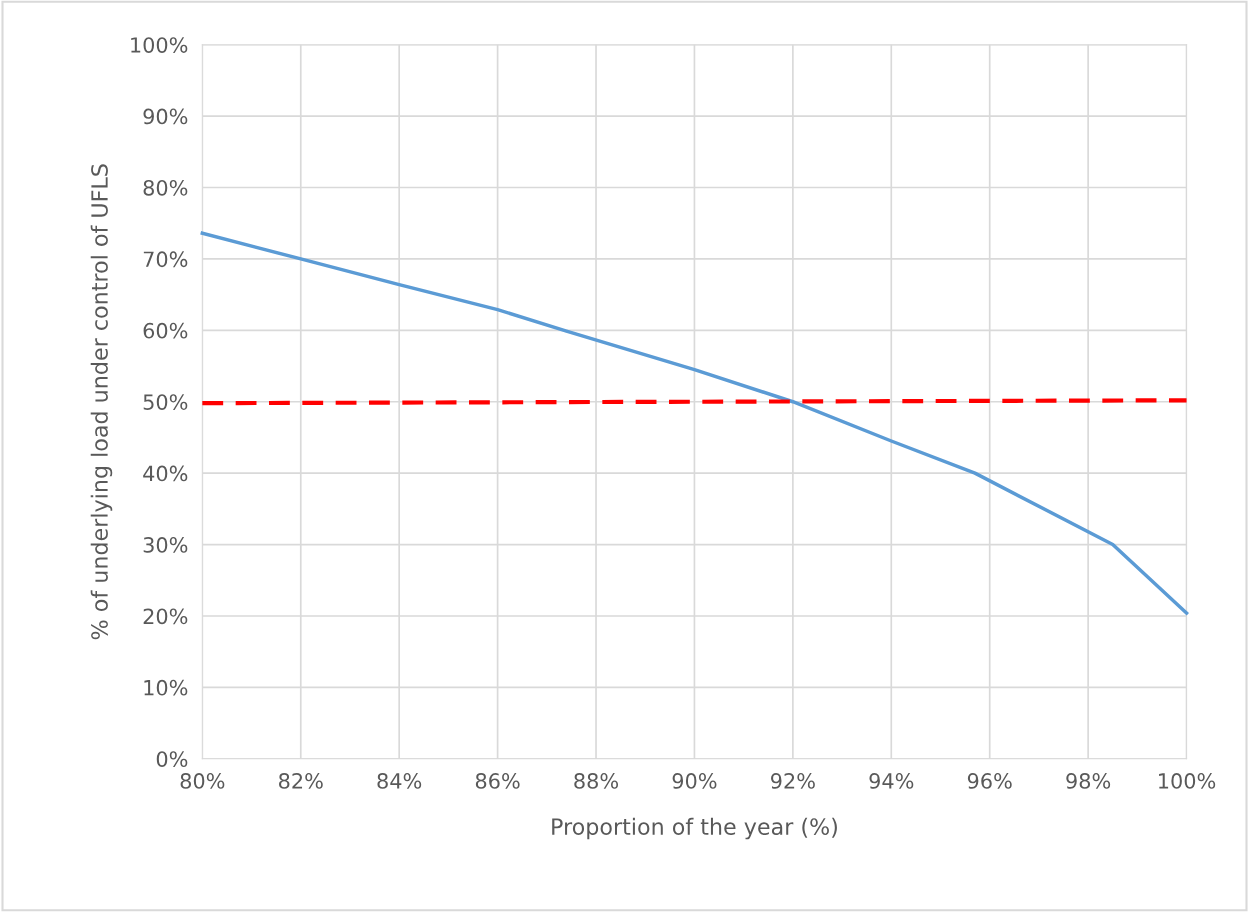 This screenshot has height=912, width=1249. I want to click on x-tick-label: 94%, so click(891, 781).